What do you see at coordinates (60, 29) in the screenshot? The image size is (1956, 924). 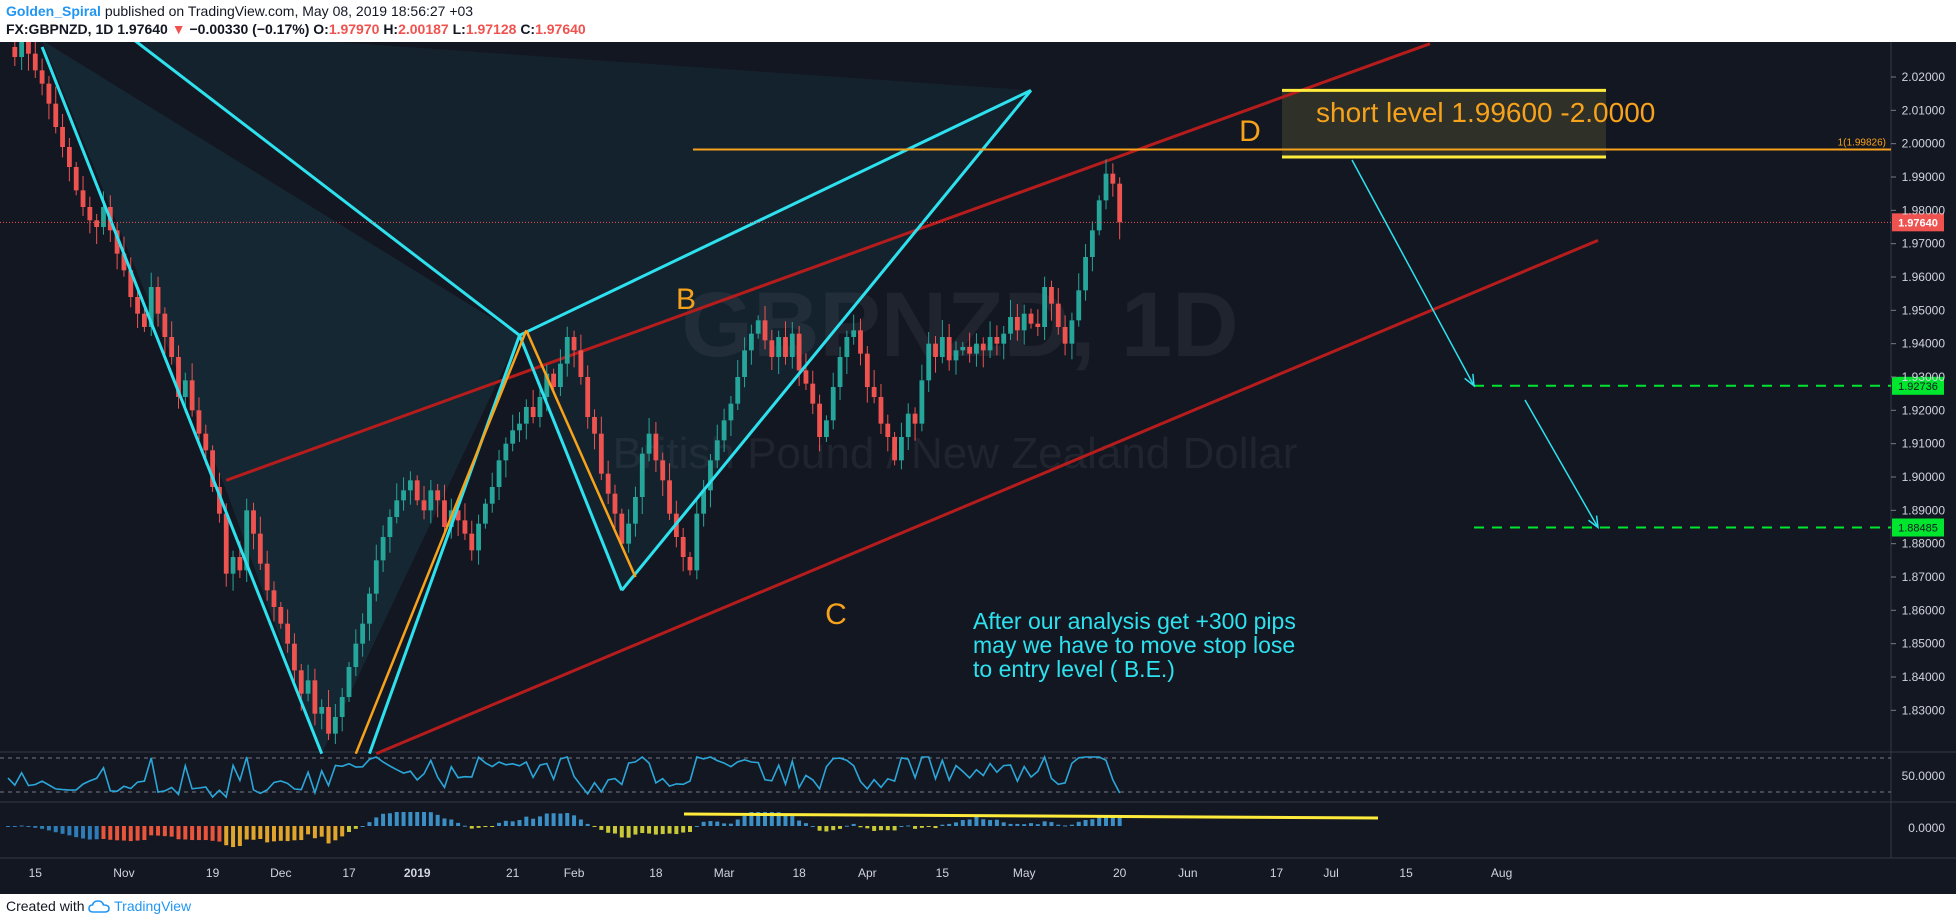 I see `symbol-label: FX:GBPNZD, 1D` at bounding box center [60, 29].